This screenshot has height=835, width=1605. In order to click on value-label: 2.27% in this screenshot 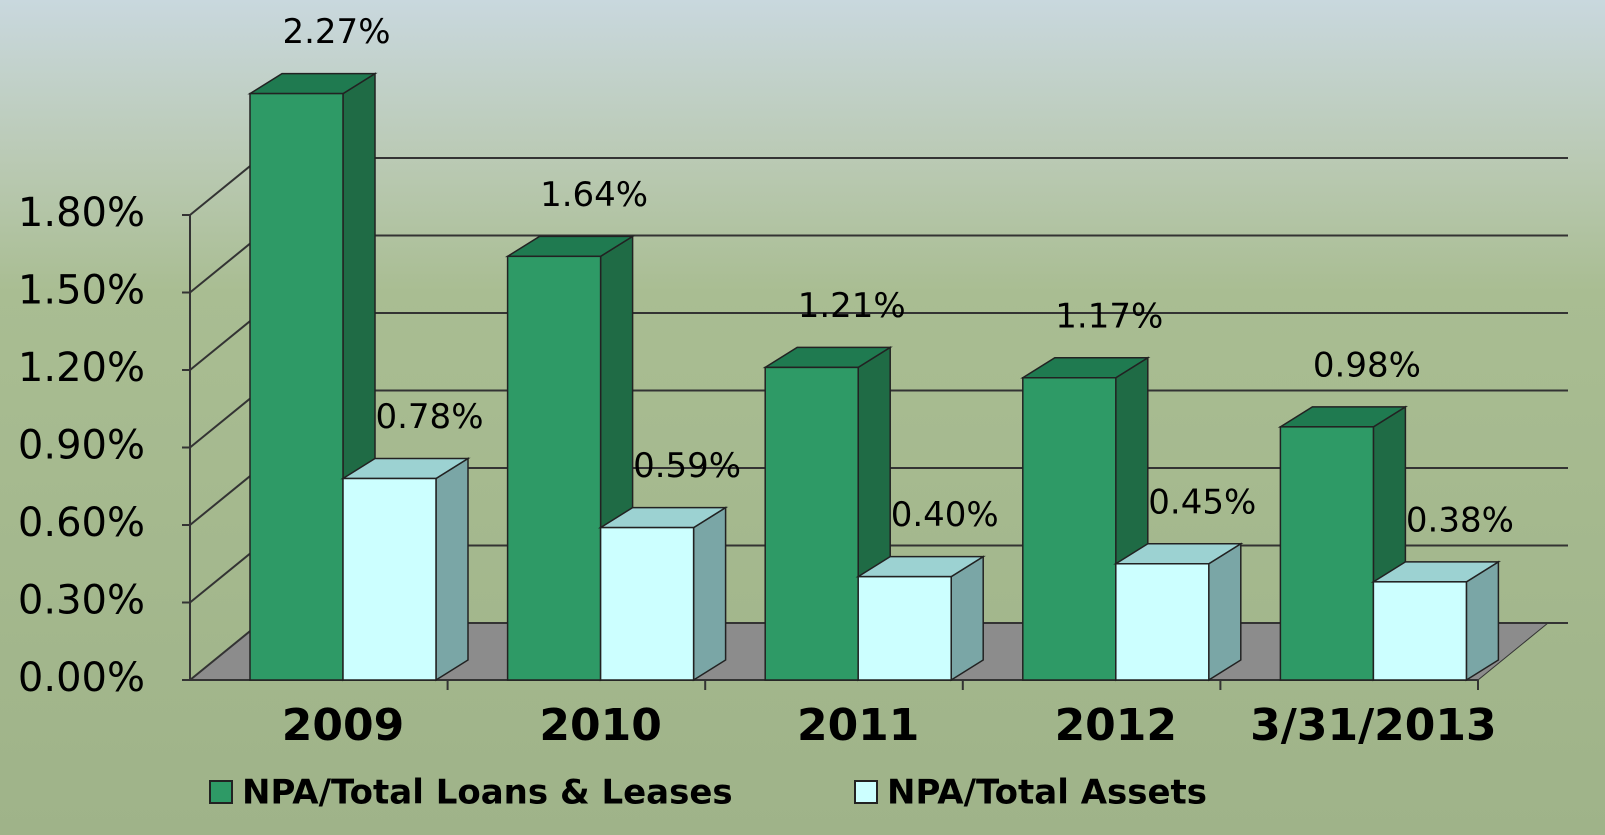, I will do `click(336, 32)`.